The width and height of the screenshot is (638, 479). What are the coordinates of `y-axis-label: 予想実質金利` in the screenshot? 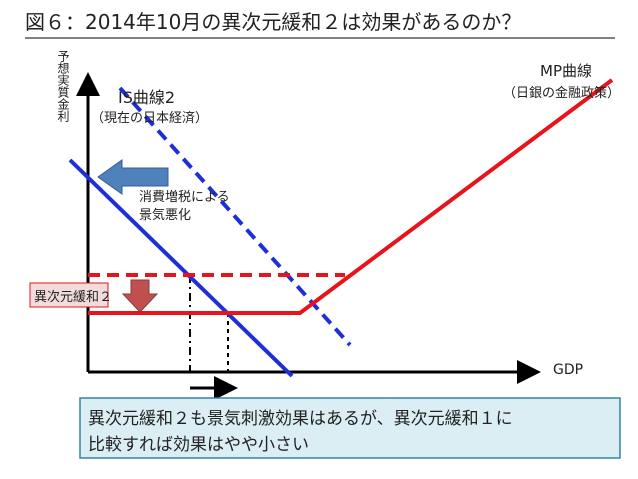 It's located at (63, 86).